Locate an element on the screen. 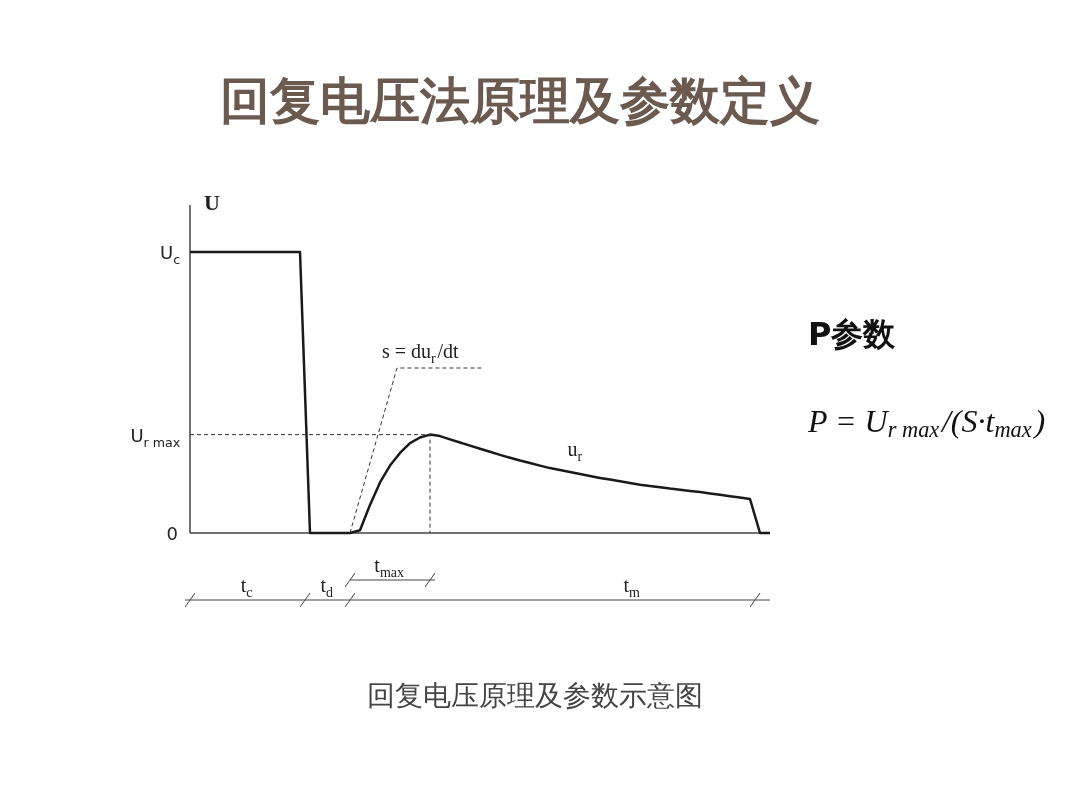 The image size is (1080, 810). annotation: u$_{r}$ is located at coordinates (575, 451).